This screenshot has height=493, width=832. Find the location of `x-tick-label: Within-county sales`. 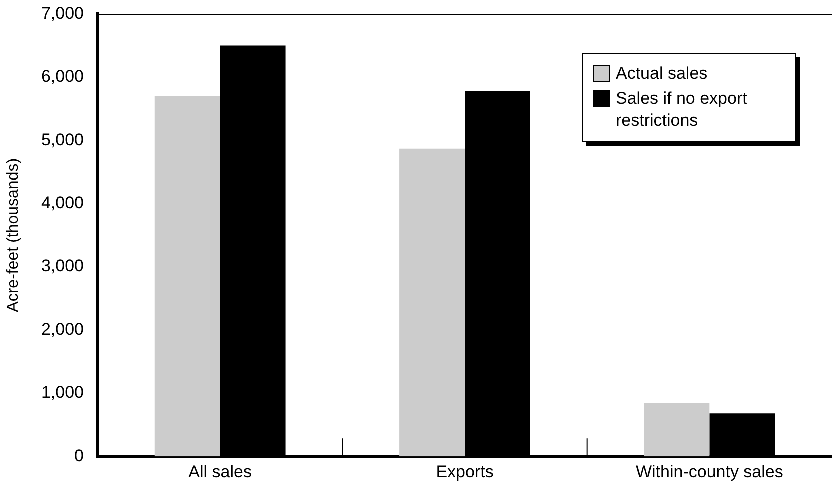

x-tick-label: Within-county sales is located at coordinates (710, 472).